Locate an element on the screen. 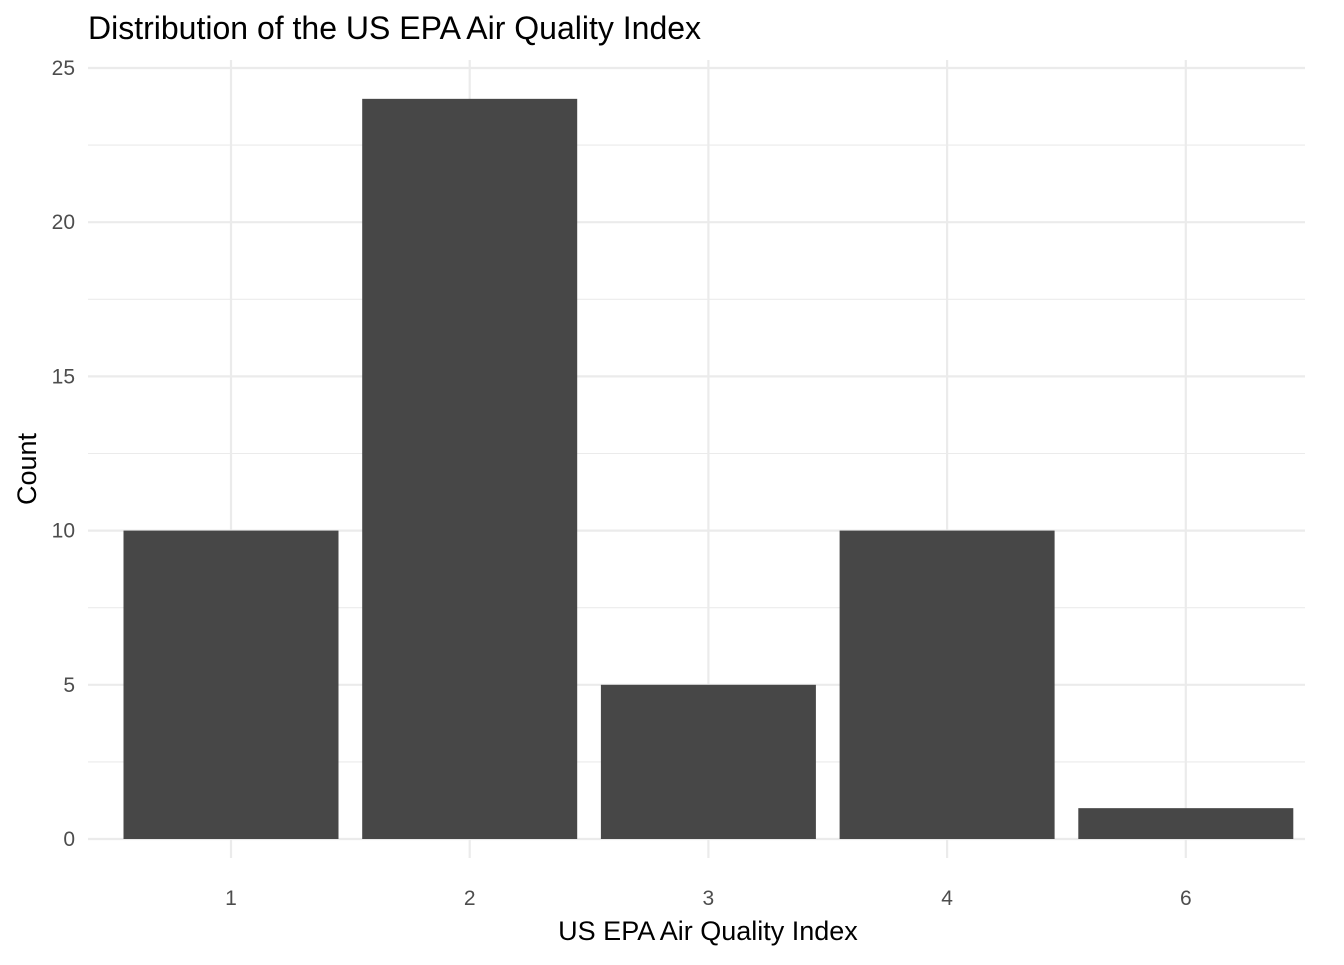 The image size is (1344, 965). y-tick-label: 5 is located at coordinates (69, 685).